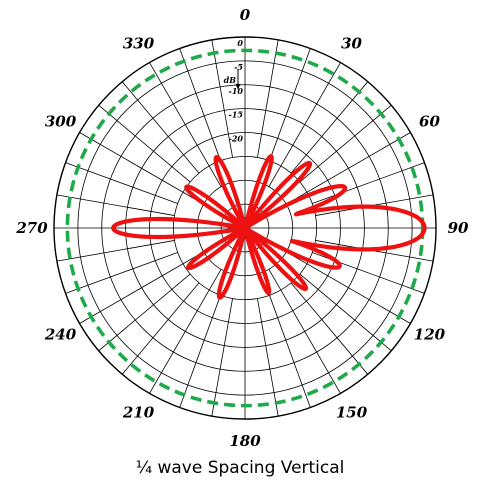  Describe the element at coordinates (240, 43) in the screenshot. I see `db-tick-0: 0` at that location.